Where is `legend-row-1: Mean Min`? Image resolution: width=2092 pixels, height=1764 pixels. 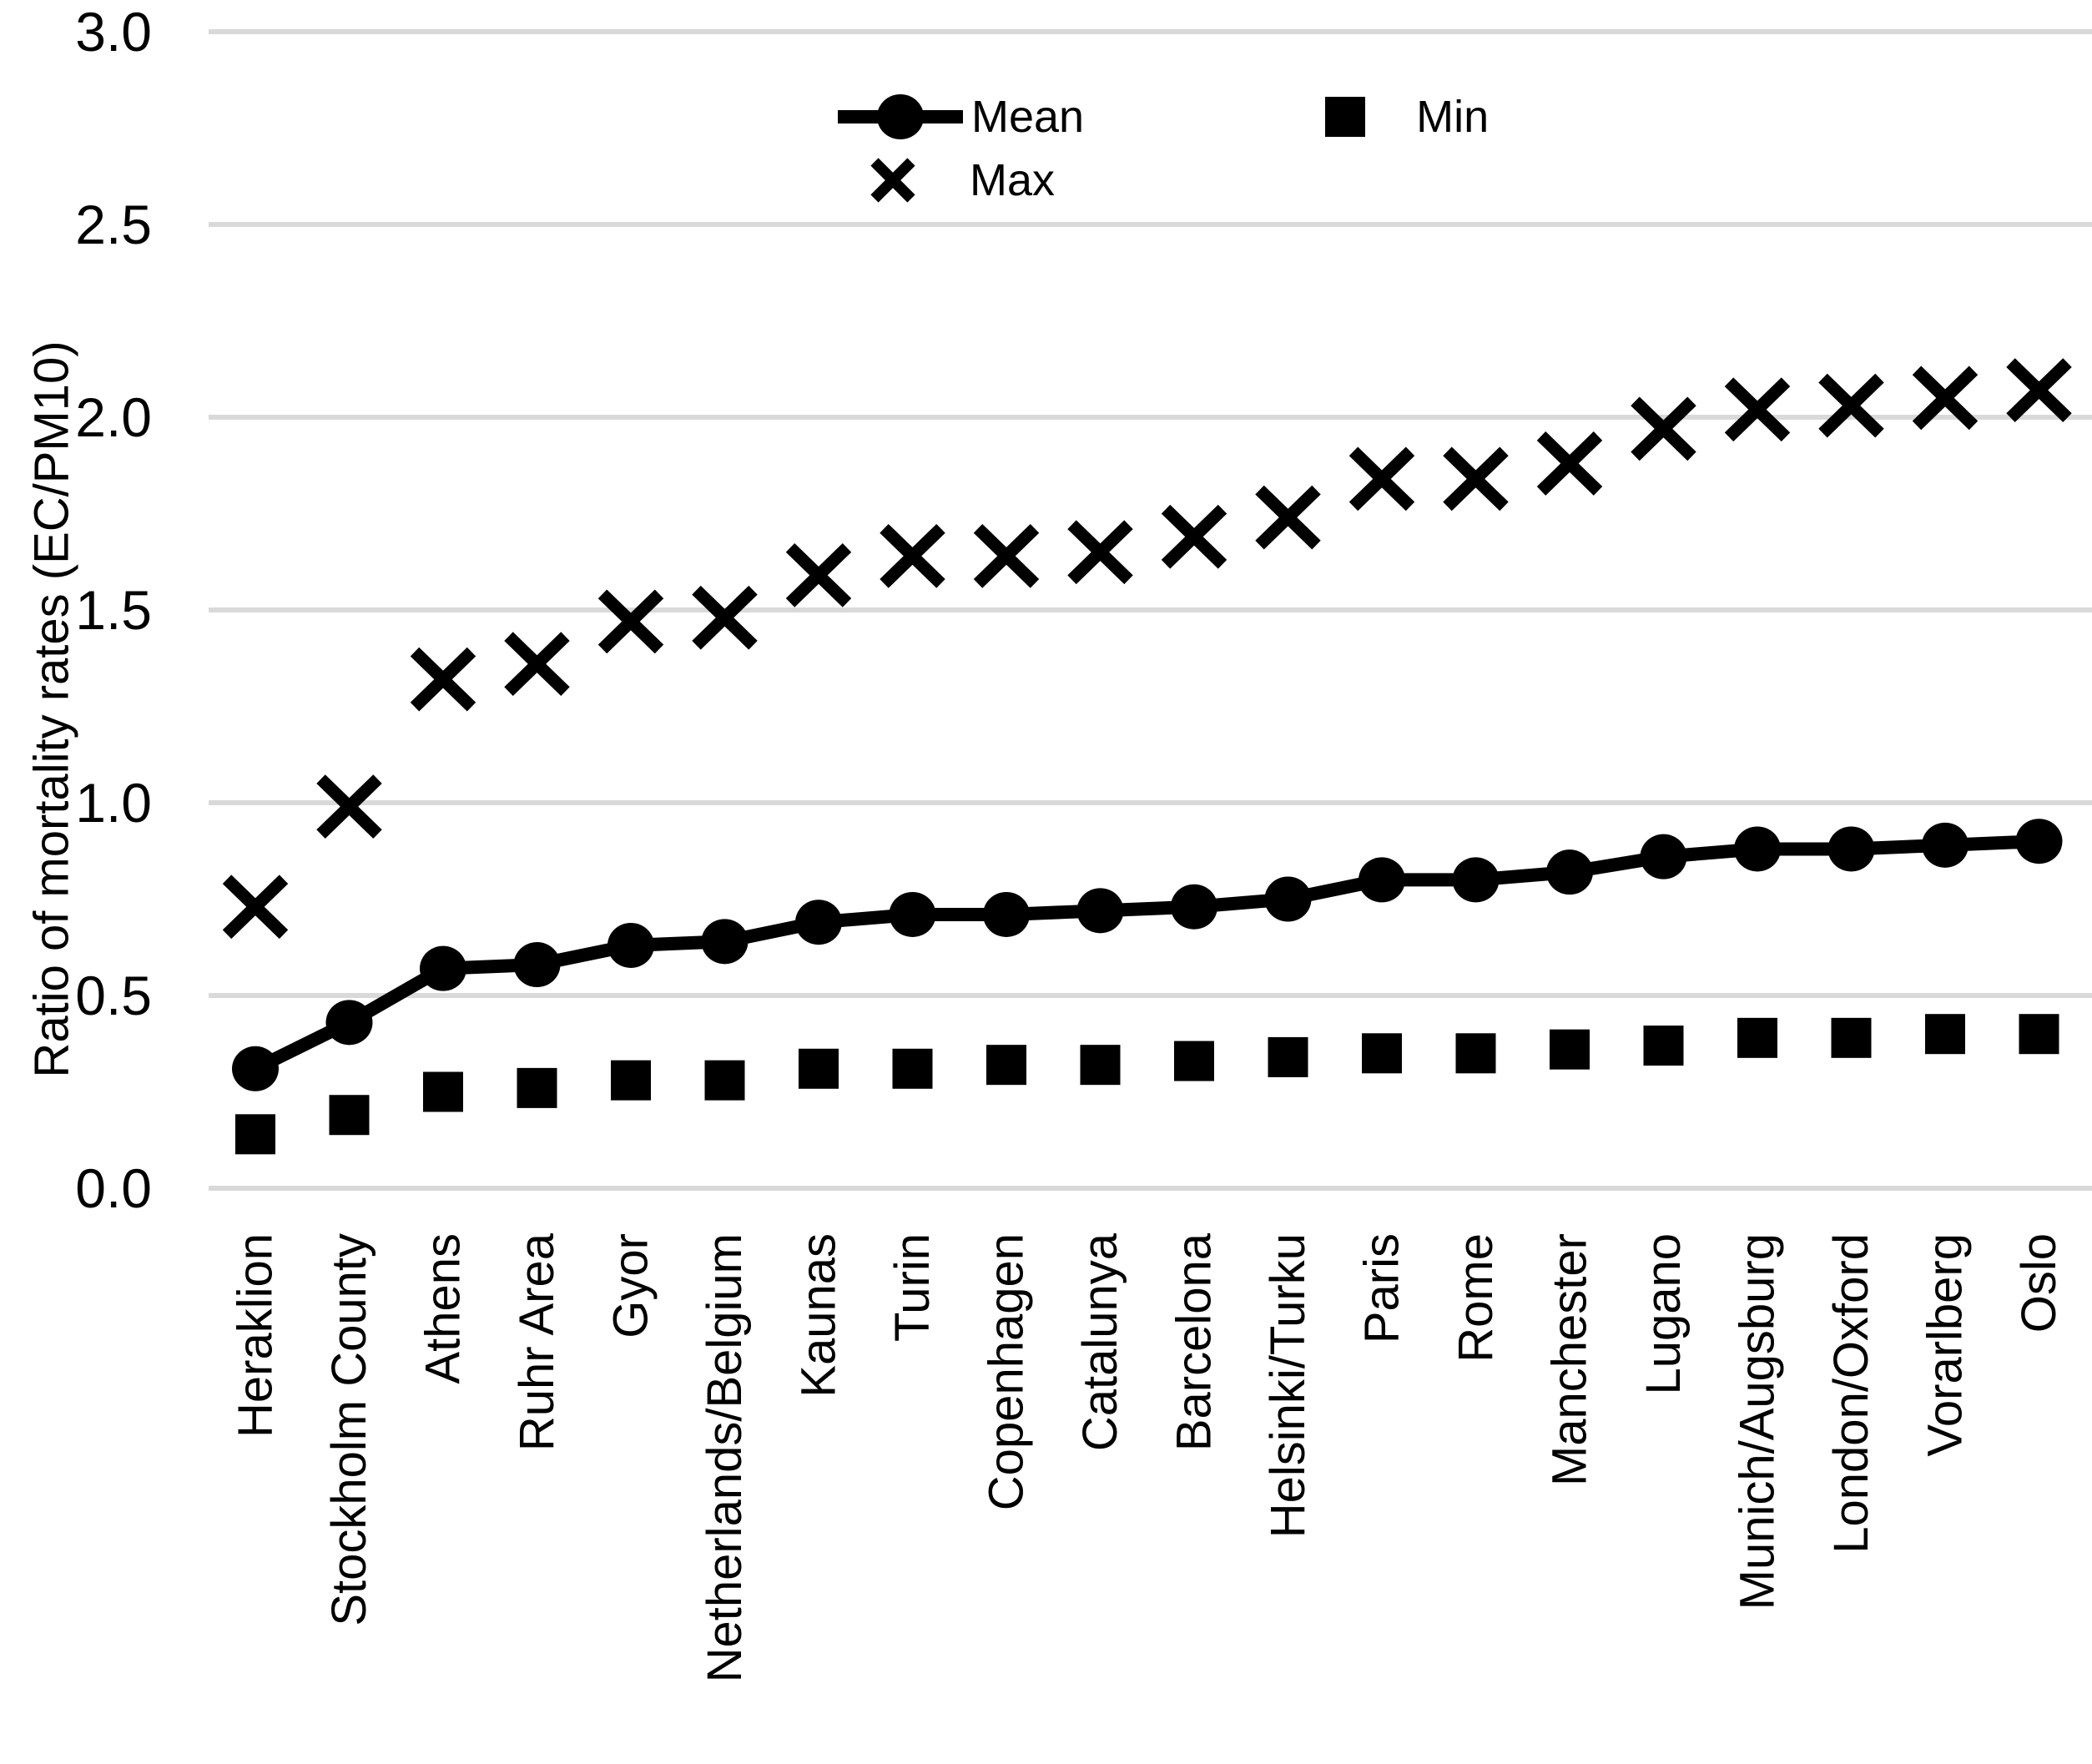 legend-row-1: Mean Min is located at coordinates (1163, 117).